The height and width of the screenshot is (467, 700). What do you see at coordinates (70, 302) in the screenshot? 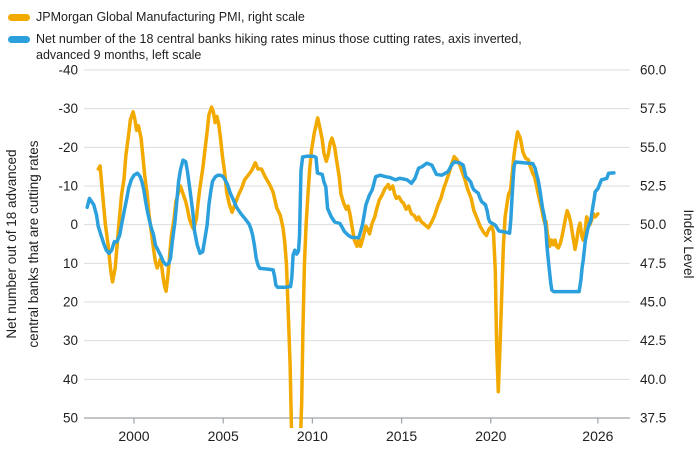
I see `left-axis-tick-label: 20` at bounding box center [70, 302].